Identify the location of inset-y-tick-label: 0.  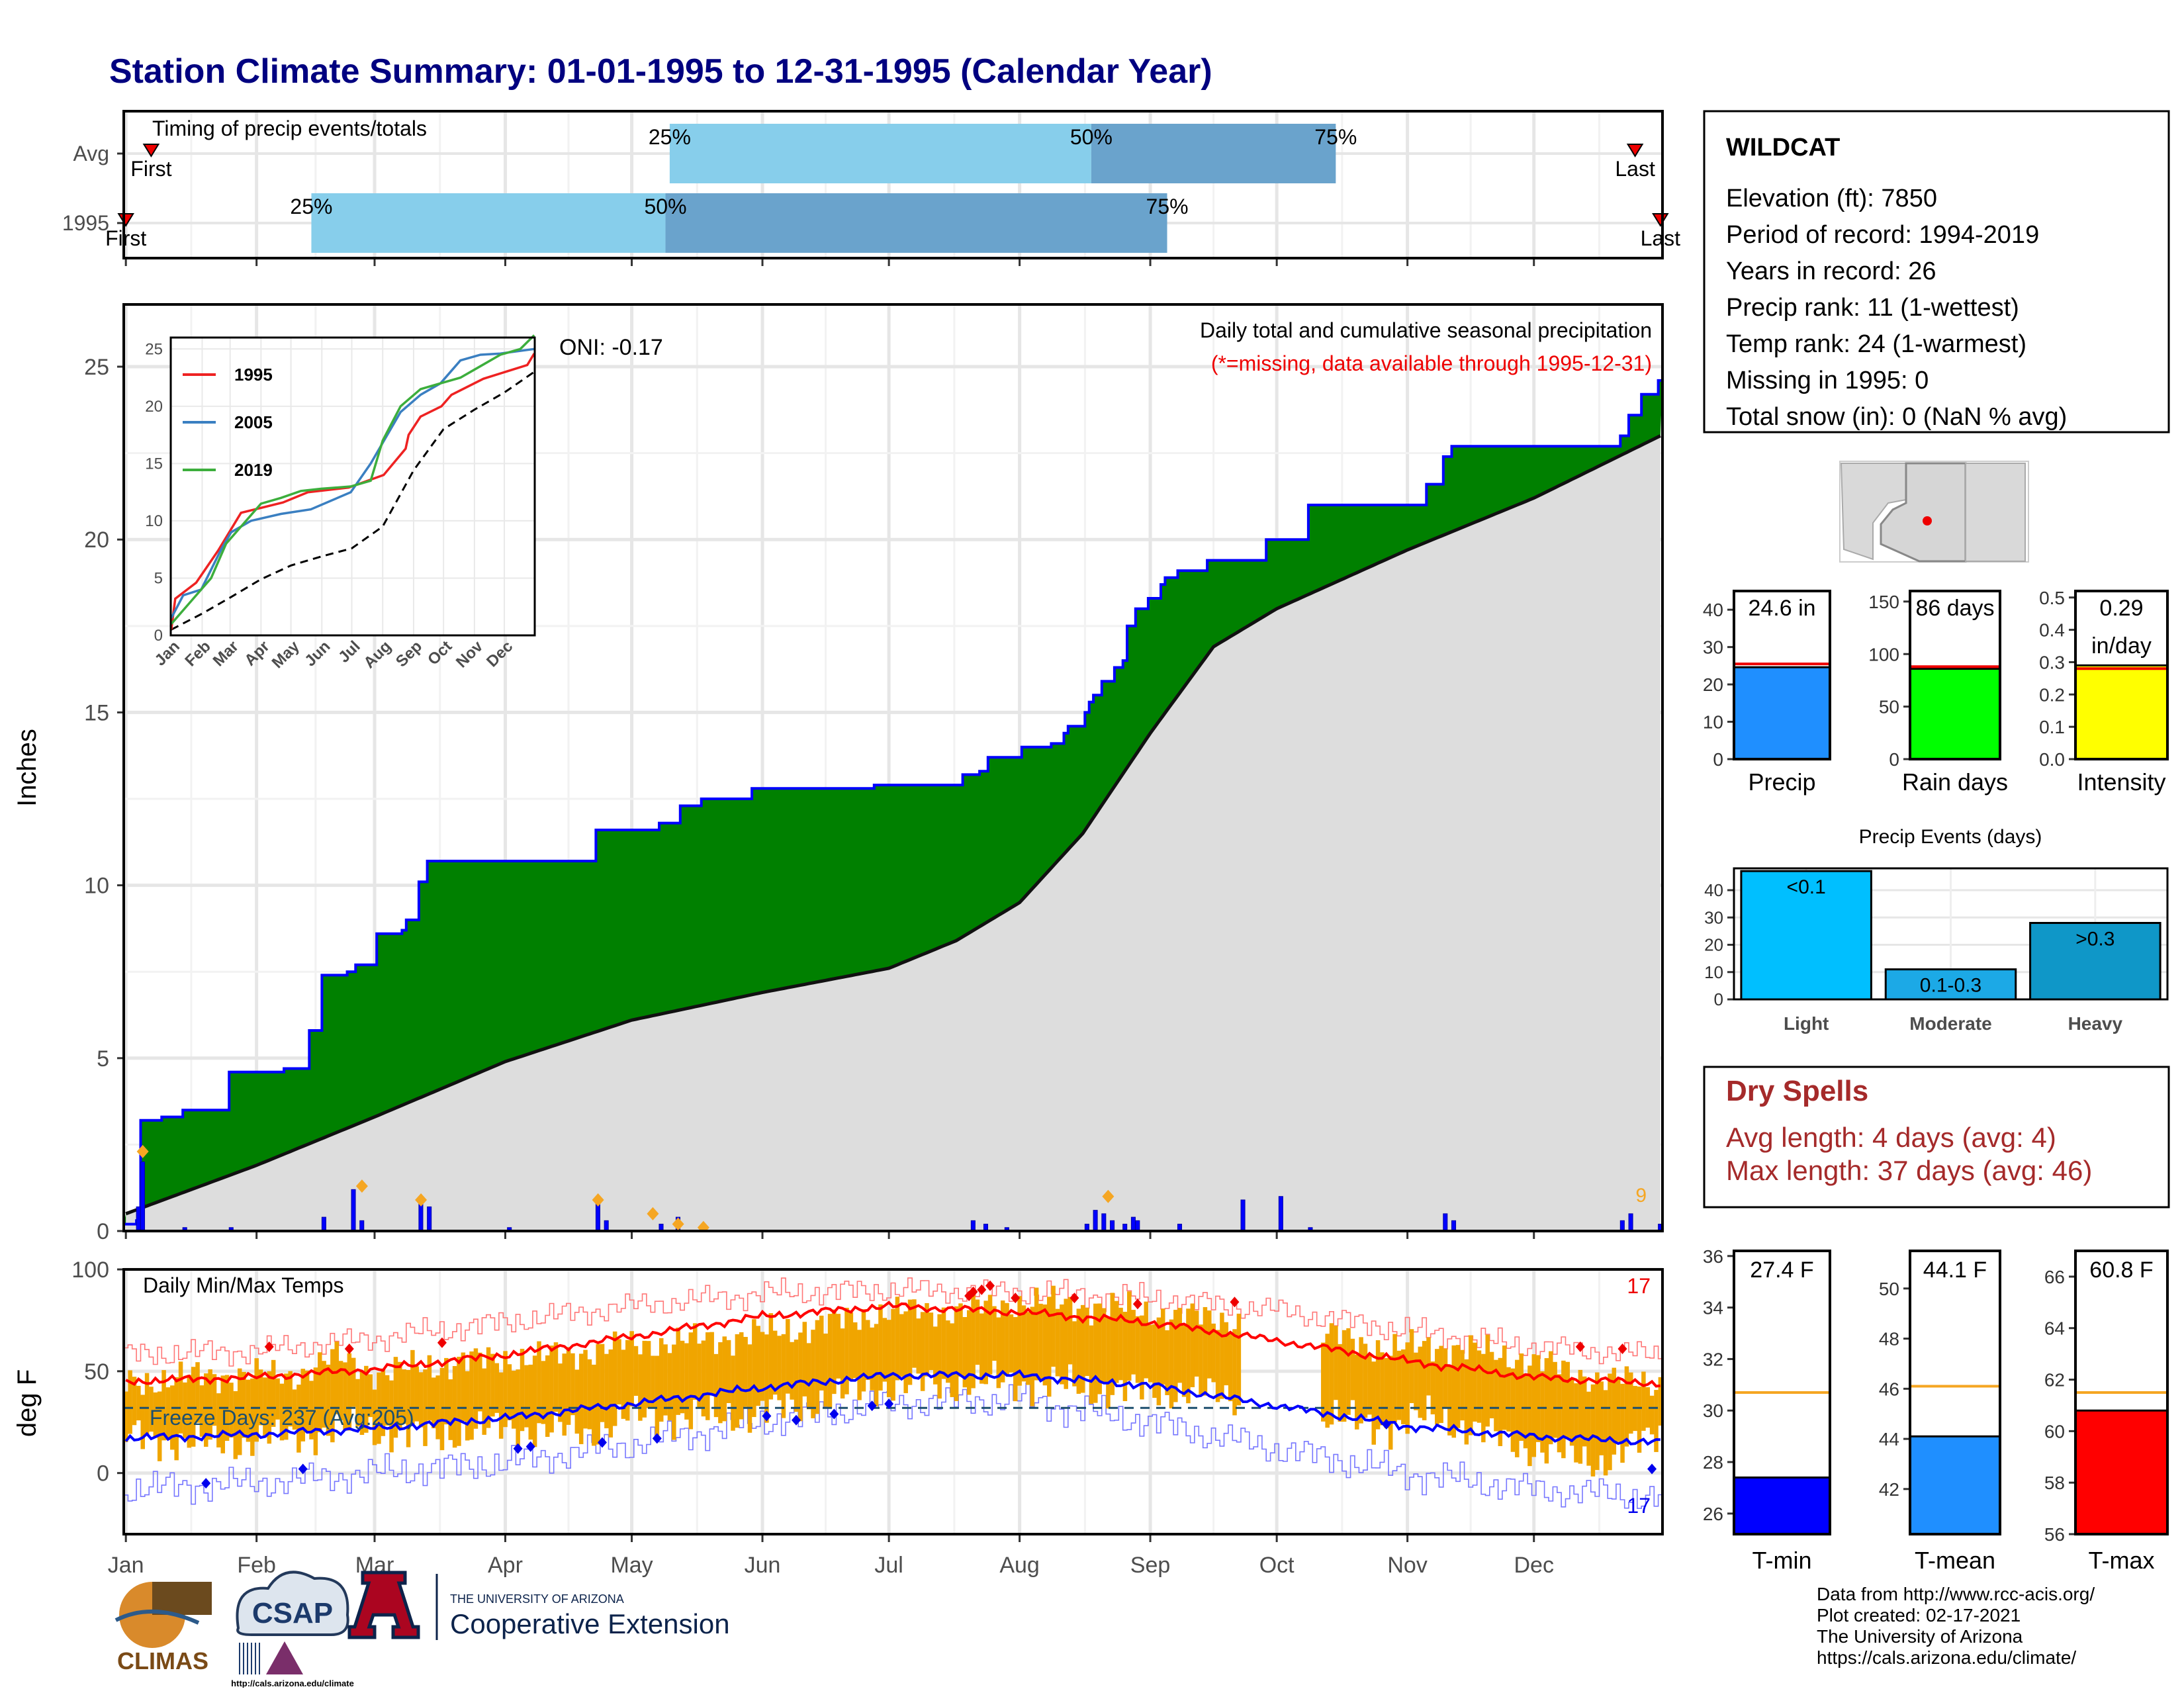
(159, 636).